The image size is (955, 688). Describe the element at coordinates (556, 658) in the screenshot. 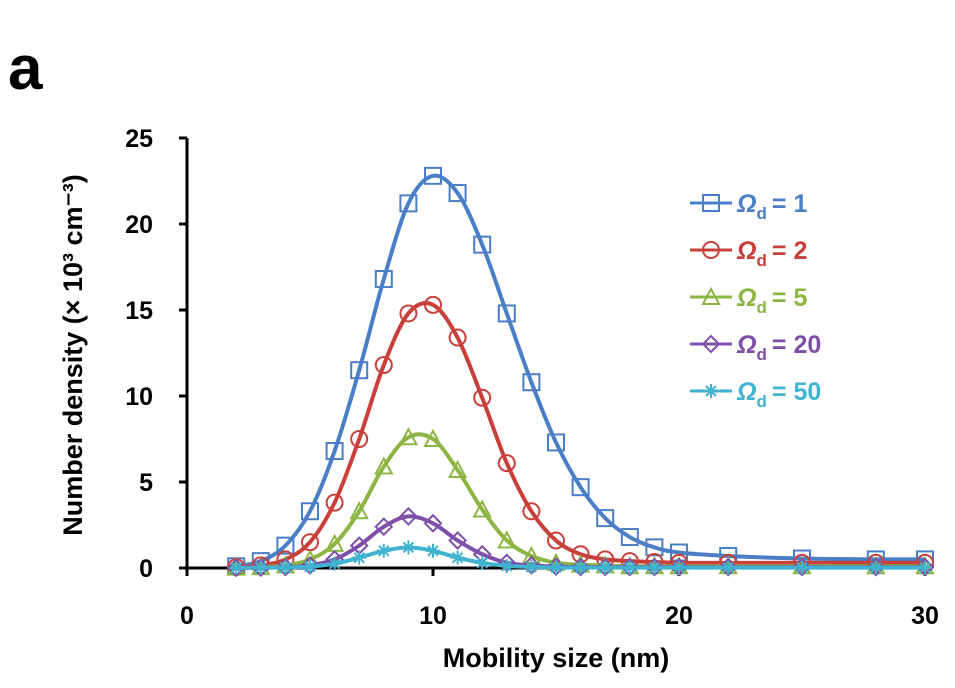

I see `x-axis-title: Mobility size (nm)` at that location.